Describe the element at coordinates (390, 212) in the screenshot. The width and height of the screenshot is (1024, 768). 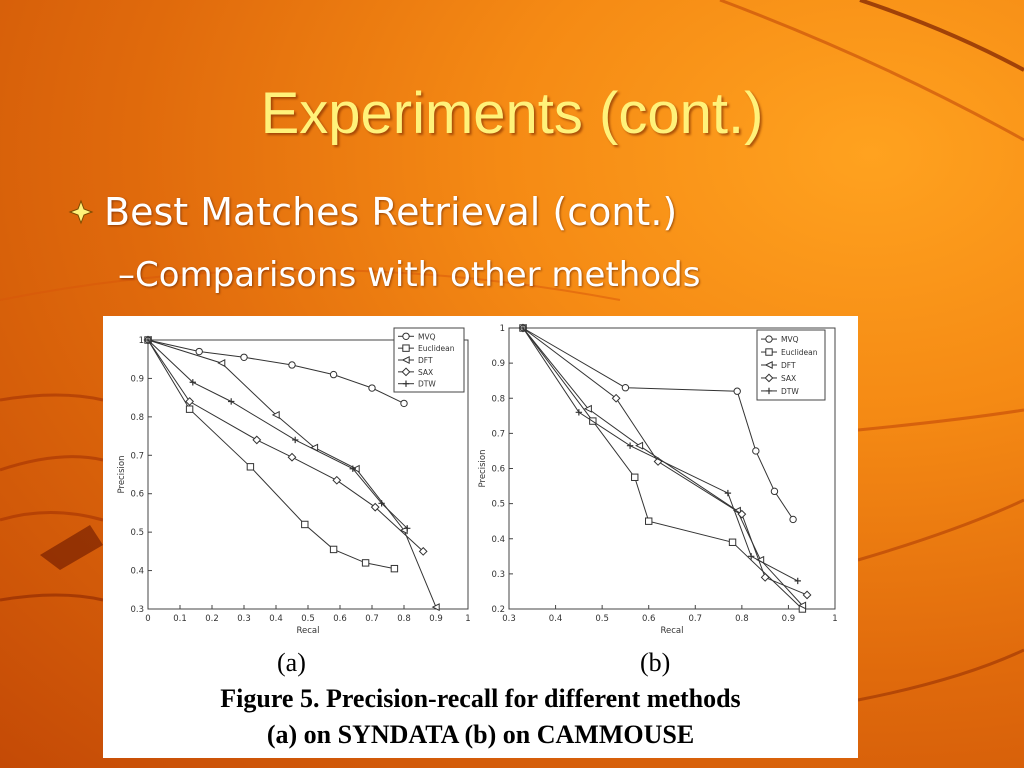
I see `bullet-text: Best Matches Retrieval (cont.)` at that location.